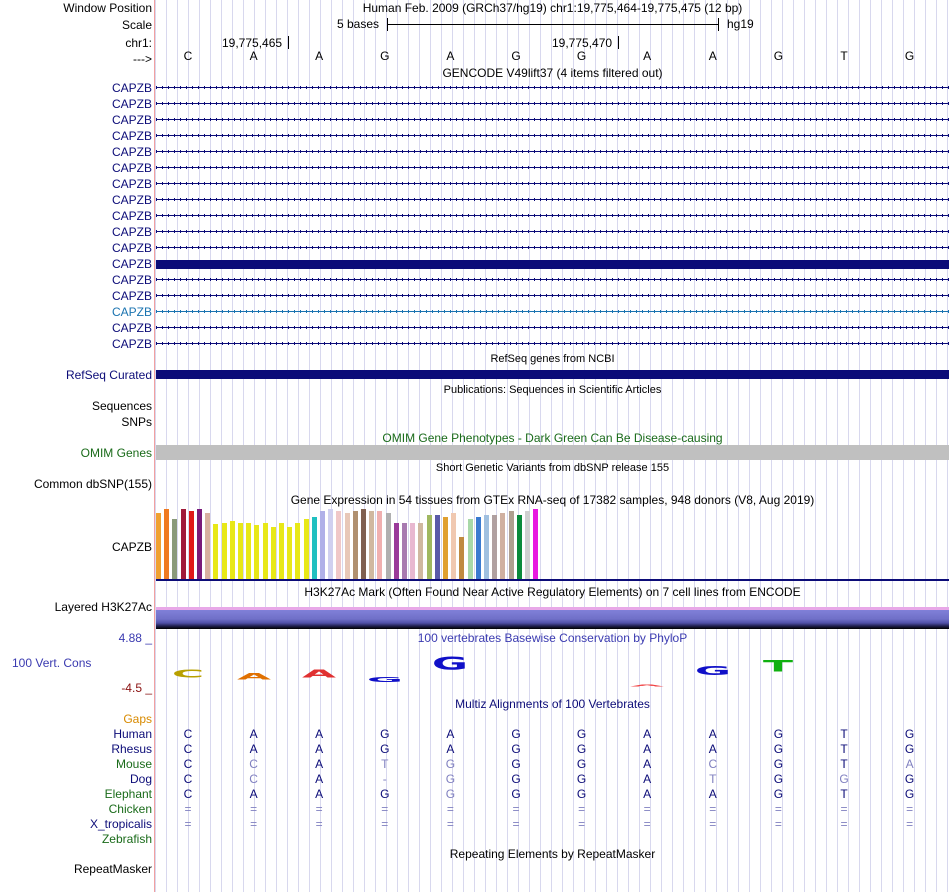  What do you see at coordinates (92, 484) in the screenshot?
I see `dbsnp-label: Common dbSNP(155)` at bounding box center [92, 484].